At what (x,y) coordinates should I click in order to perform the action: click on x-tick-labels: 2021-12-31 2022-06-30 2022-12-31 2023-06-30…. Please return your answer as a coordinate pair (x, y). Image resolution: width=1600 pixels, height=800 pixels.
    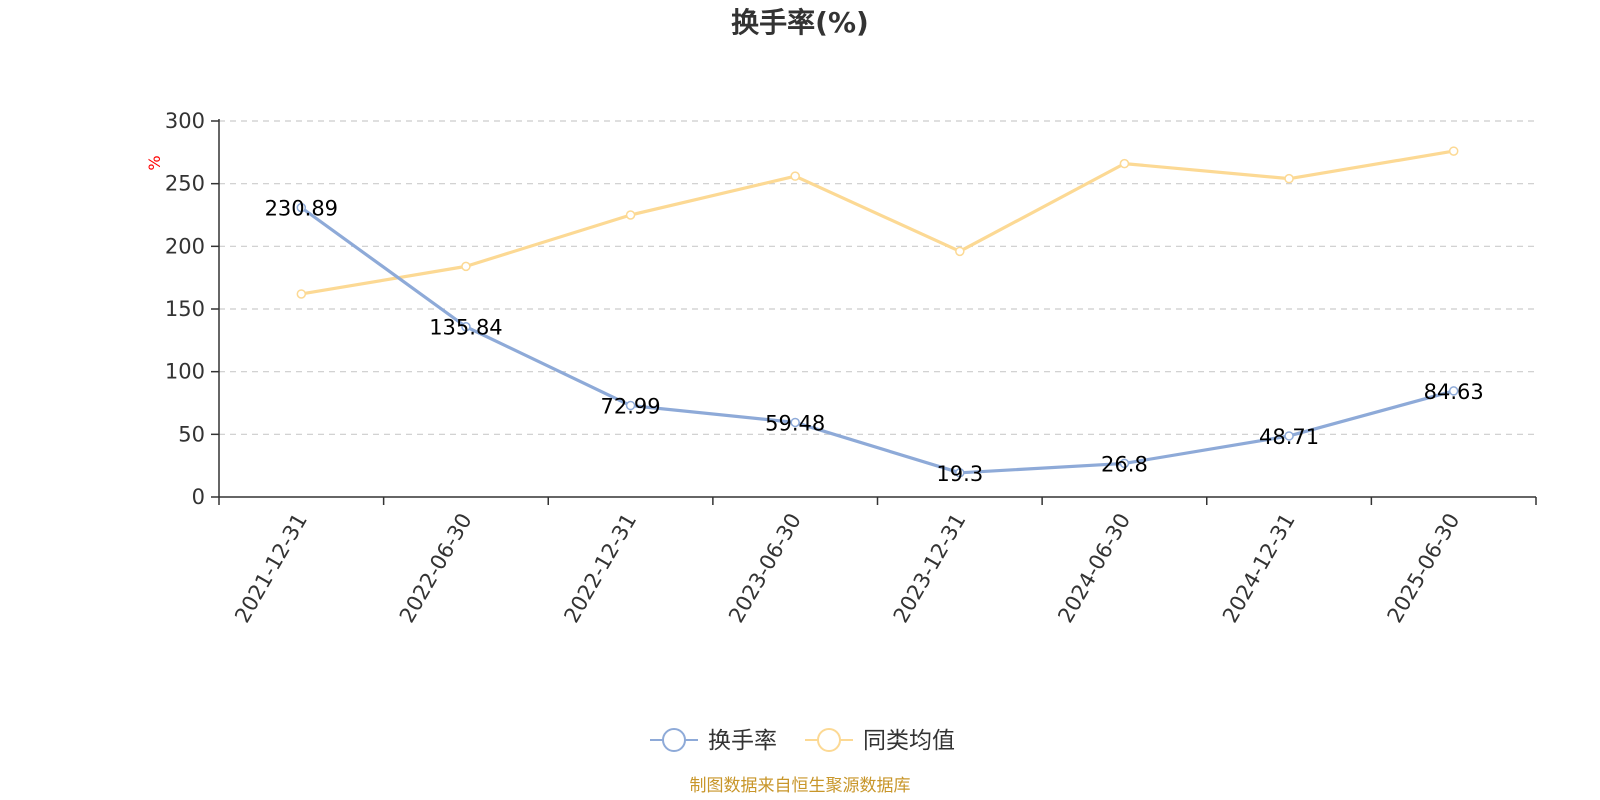
    Looking at the image, I should click on (847, 568).